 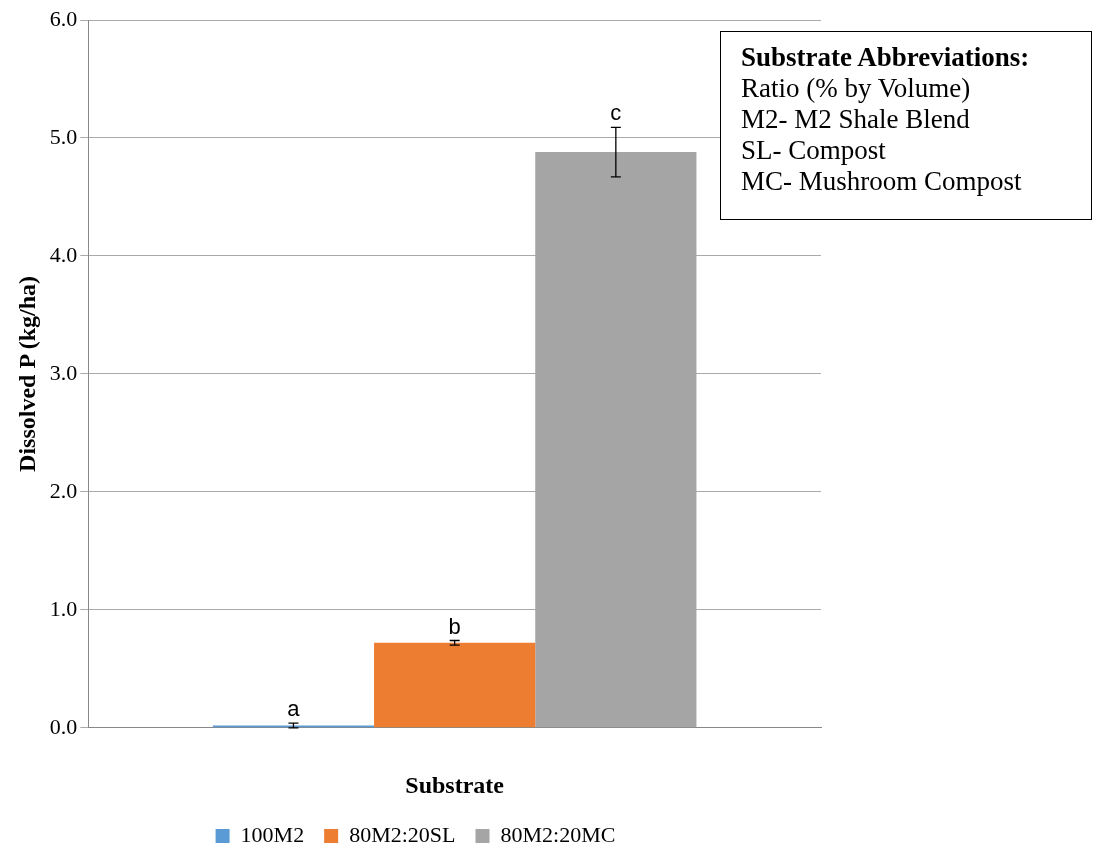 I want to click on legend-label: 80M2:20MC, so click(x=558, y=834).